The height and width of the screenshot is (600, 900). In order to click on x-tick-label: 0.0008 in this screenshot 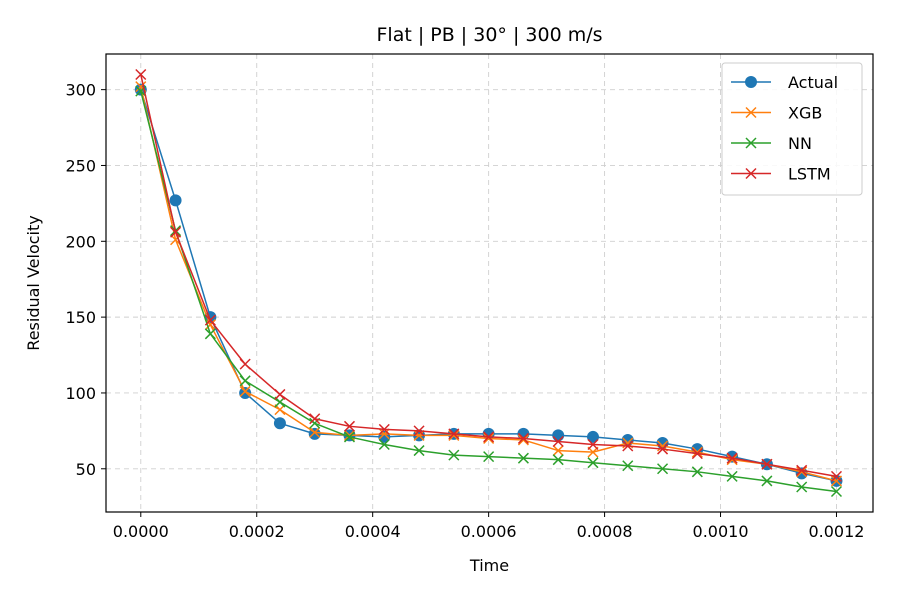, I will do `click(605, 531)`.